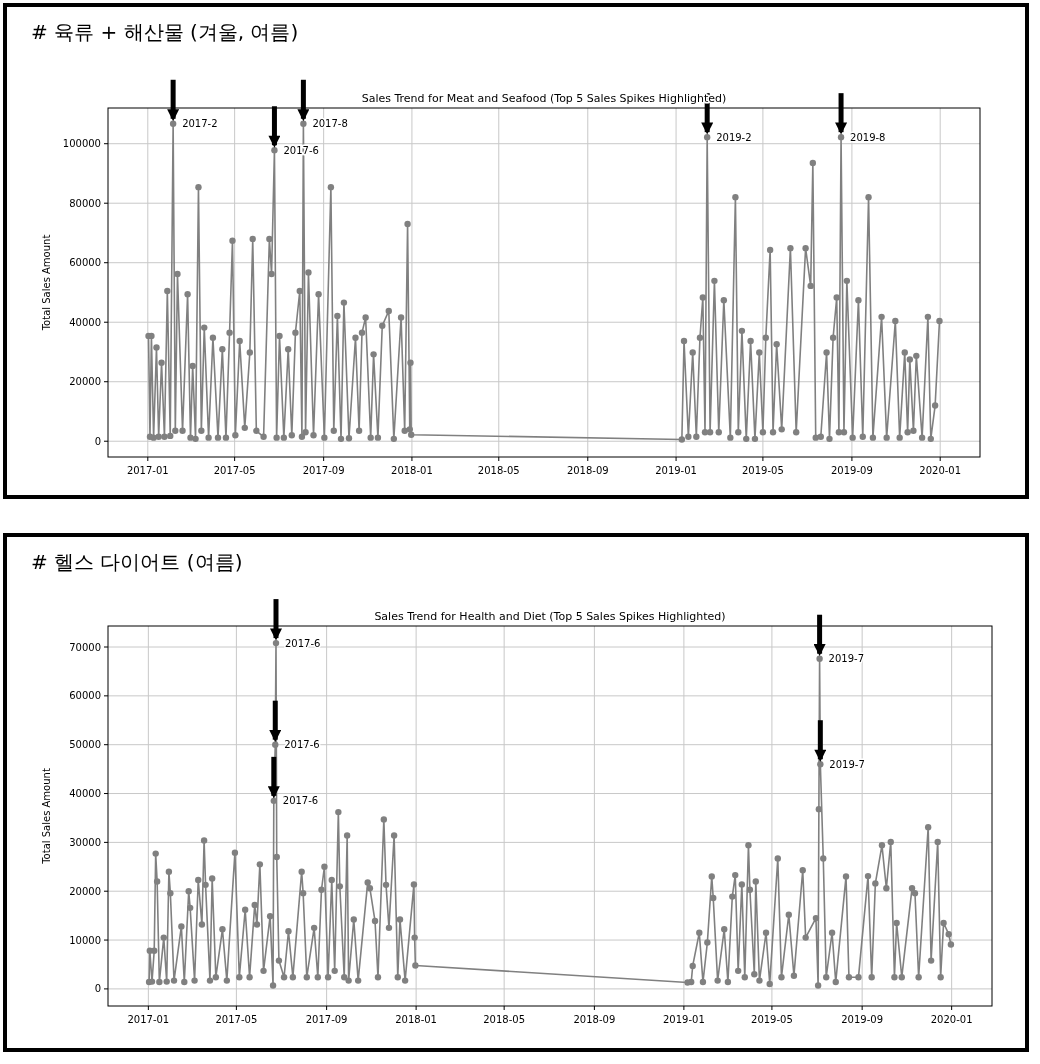 This screenshot has width=1040, height=1064. What do you see at coordinates (81, 144) in the screenshot?
I see `y-tick-label: 100000` at bounding box center [81, 144].